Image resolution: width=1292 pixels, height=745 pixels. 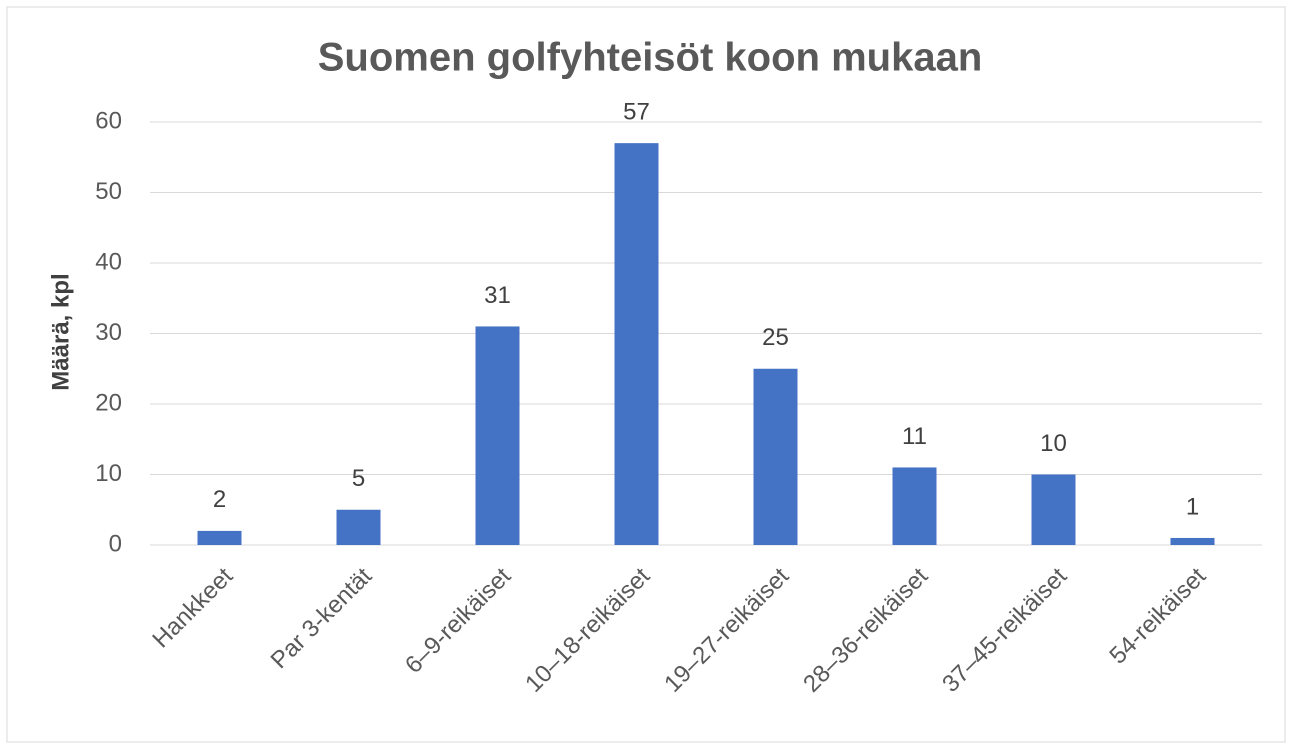 What do you see at coordinates (219, 499) in the screenshot?
I see `data-label: 2` at bounding box center [219, 499].